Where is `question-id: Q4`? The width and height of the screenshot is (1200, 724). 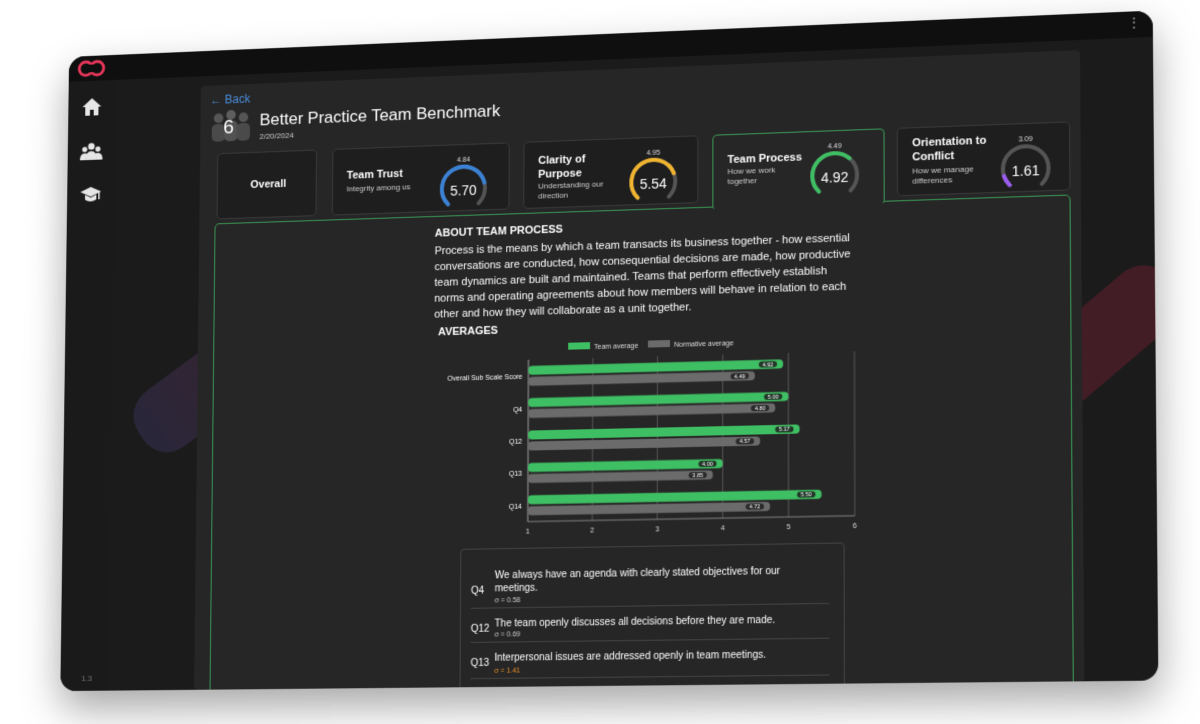
question-id: Q4 is located at coordinates (477, 591).